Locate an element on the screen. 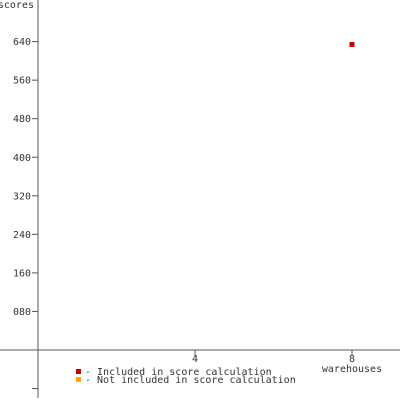 This screenshot has height=400, width=400. data-point is located at coordinates (352, 44).